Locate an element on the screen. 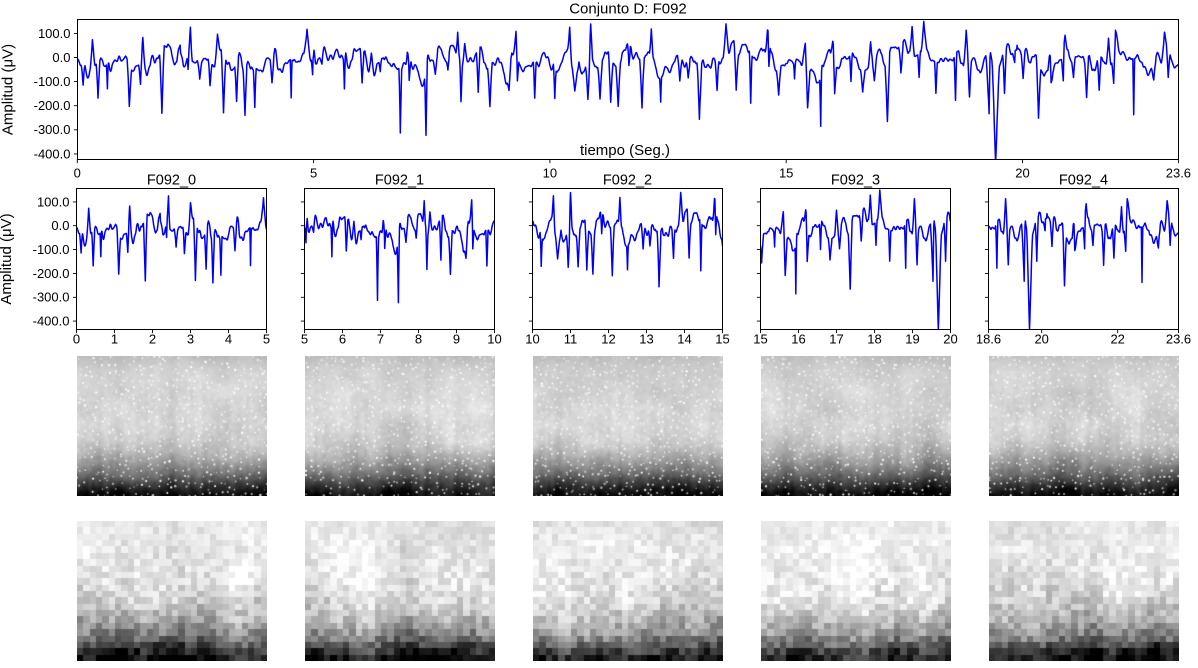 The image size is (1198, 668). svg-text: 12 is located at coordinates (608, 339).